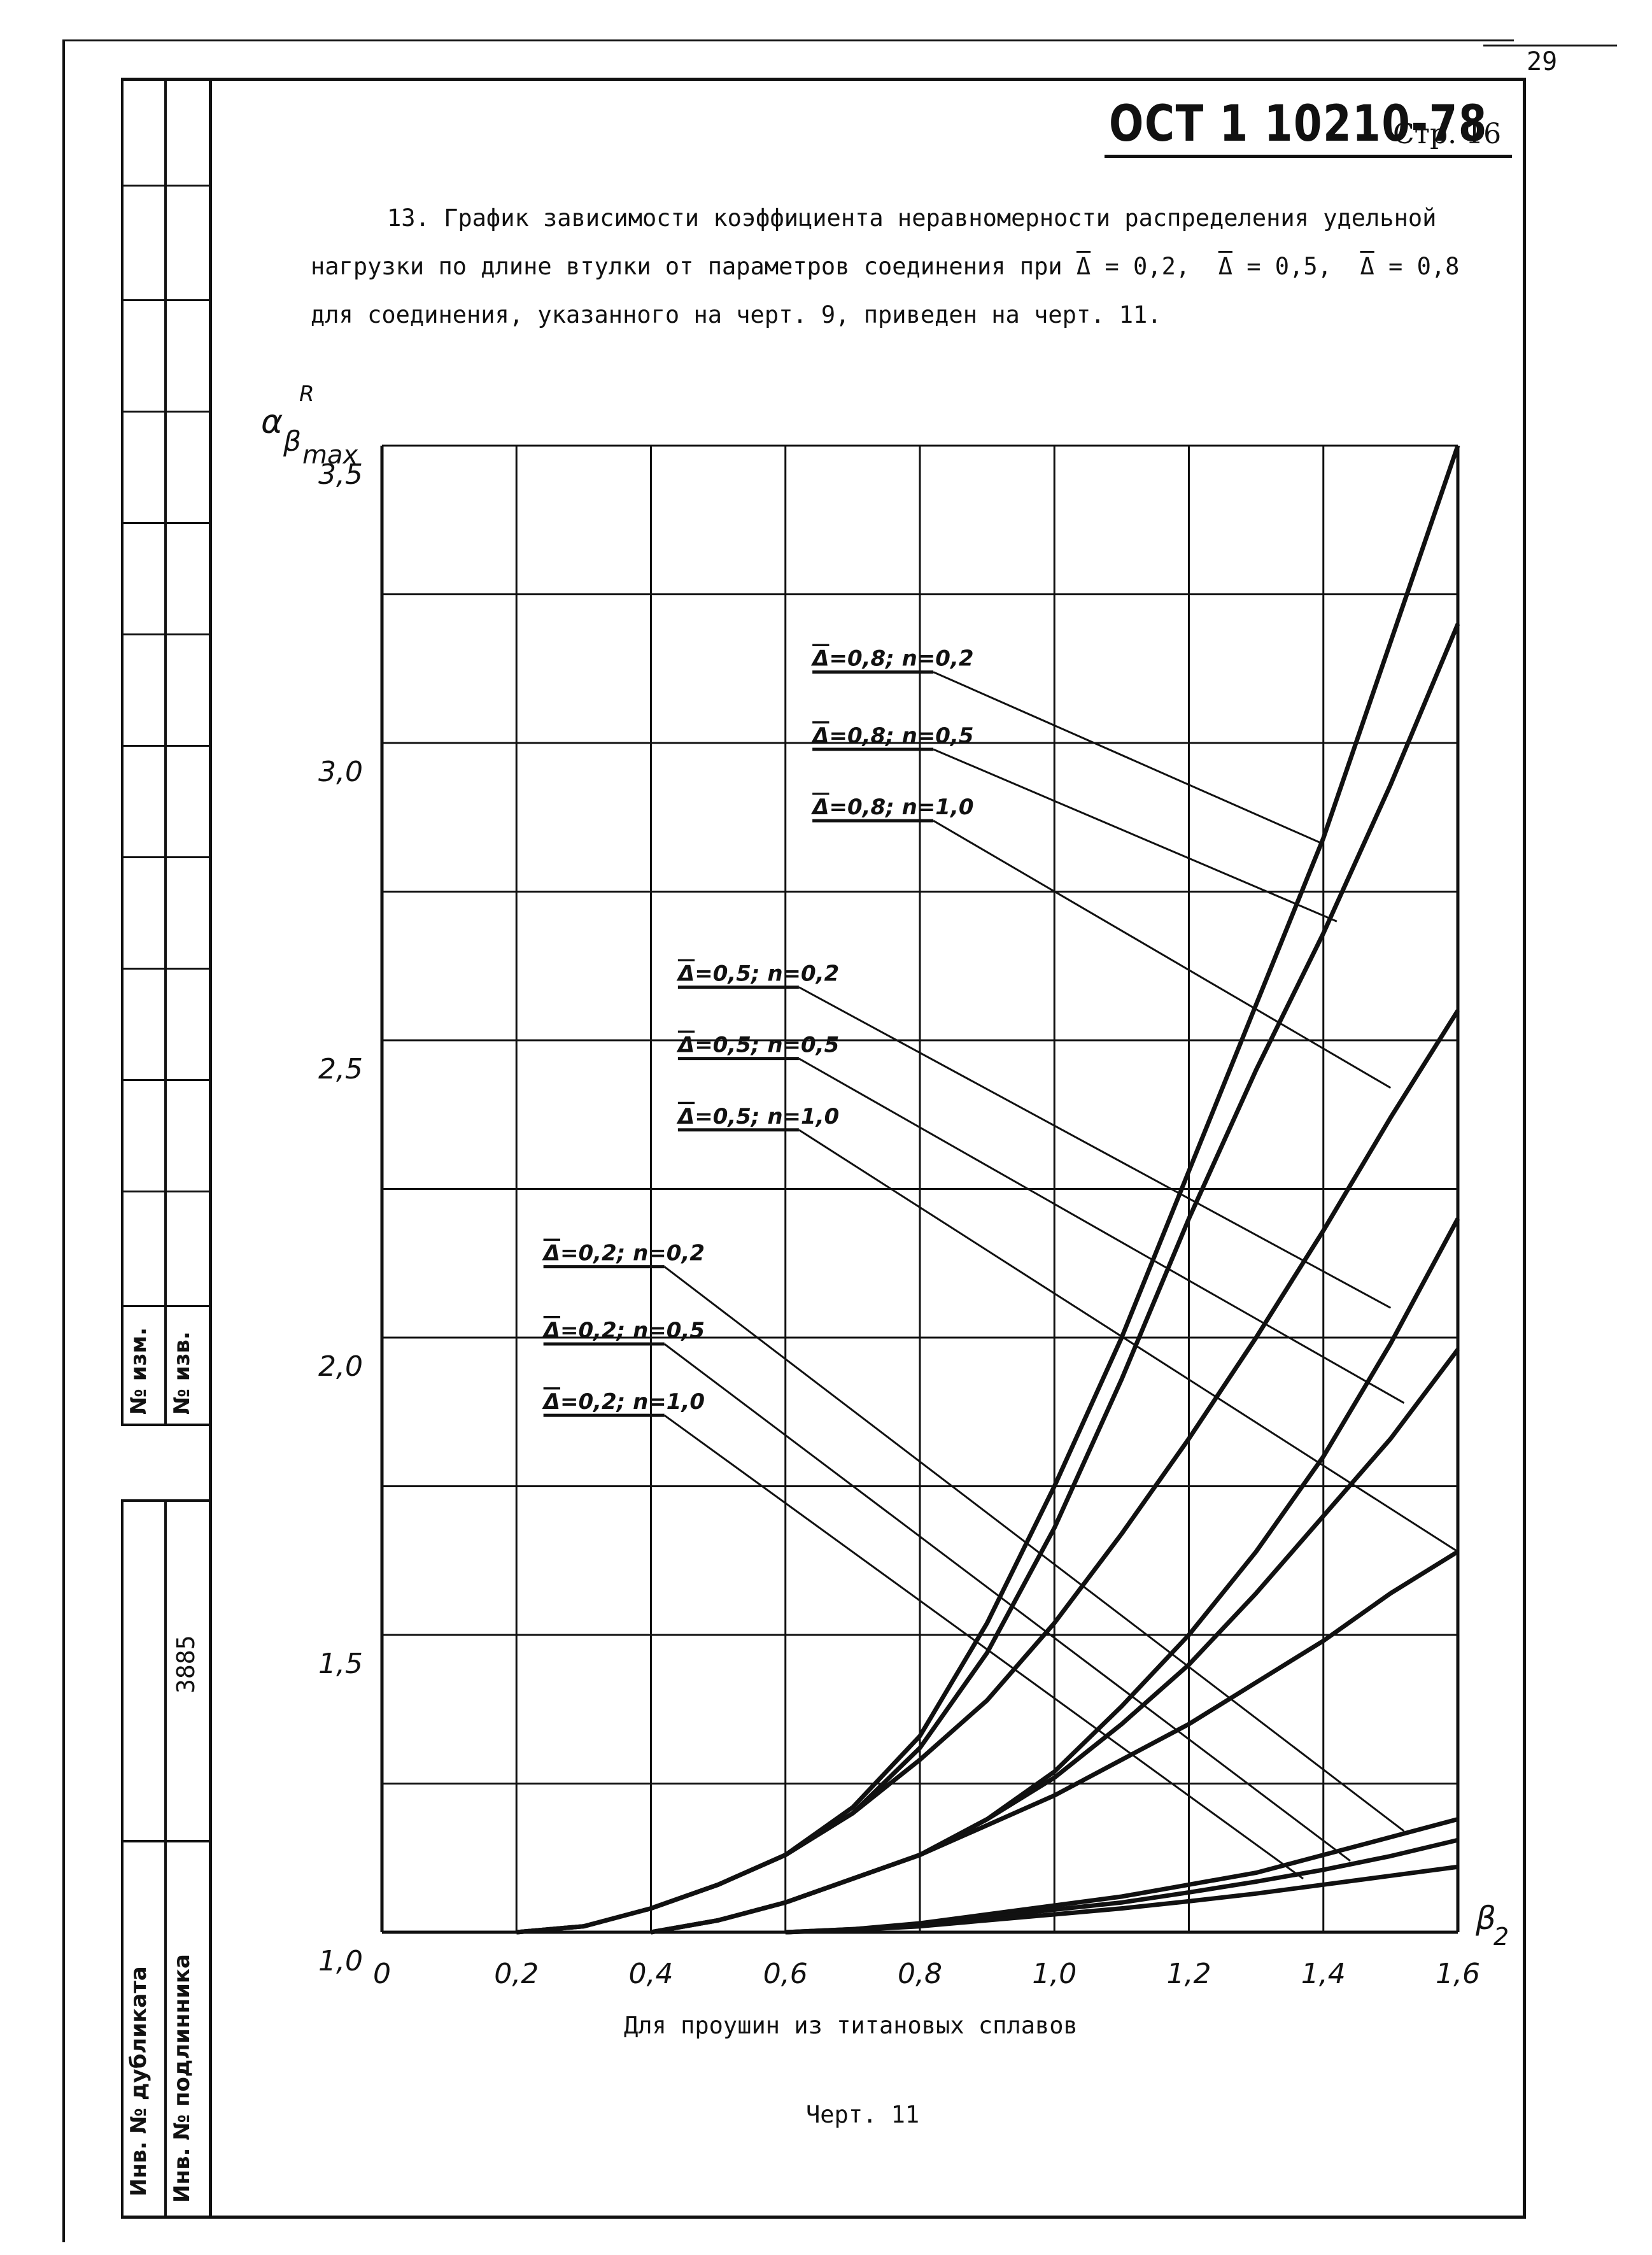 The height and width of the screenshot is (2255, 1652). Describe the element at coordinates (623, 1402) in the screenshot. I see `series-label: Δ=0,2; n=1,0` at that location.